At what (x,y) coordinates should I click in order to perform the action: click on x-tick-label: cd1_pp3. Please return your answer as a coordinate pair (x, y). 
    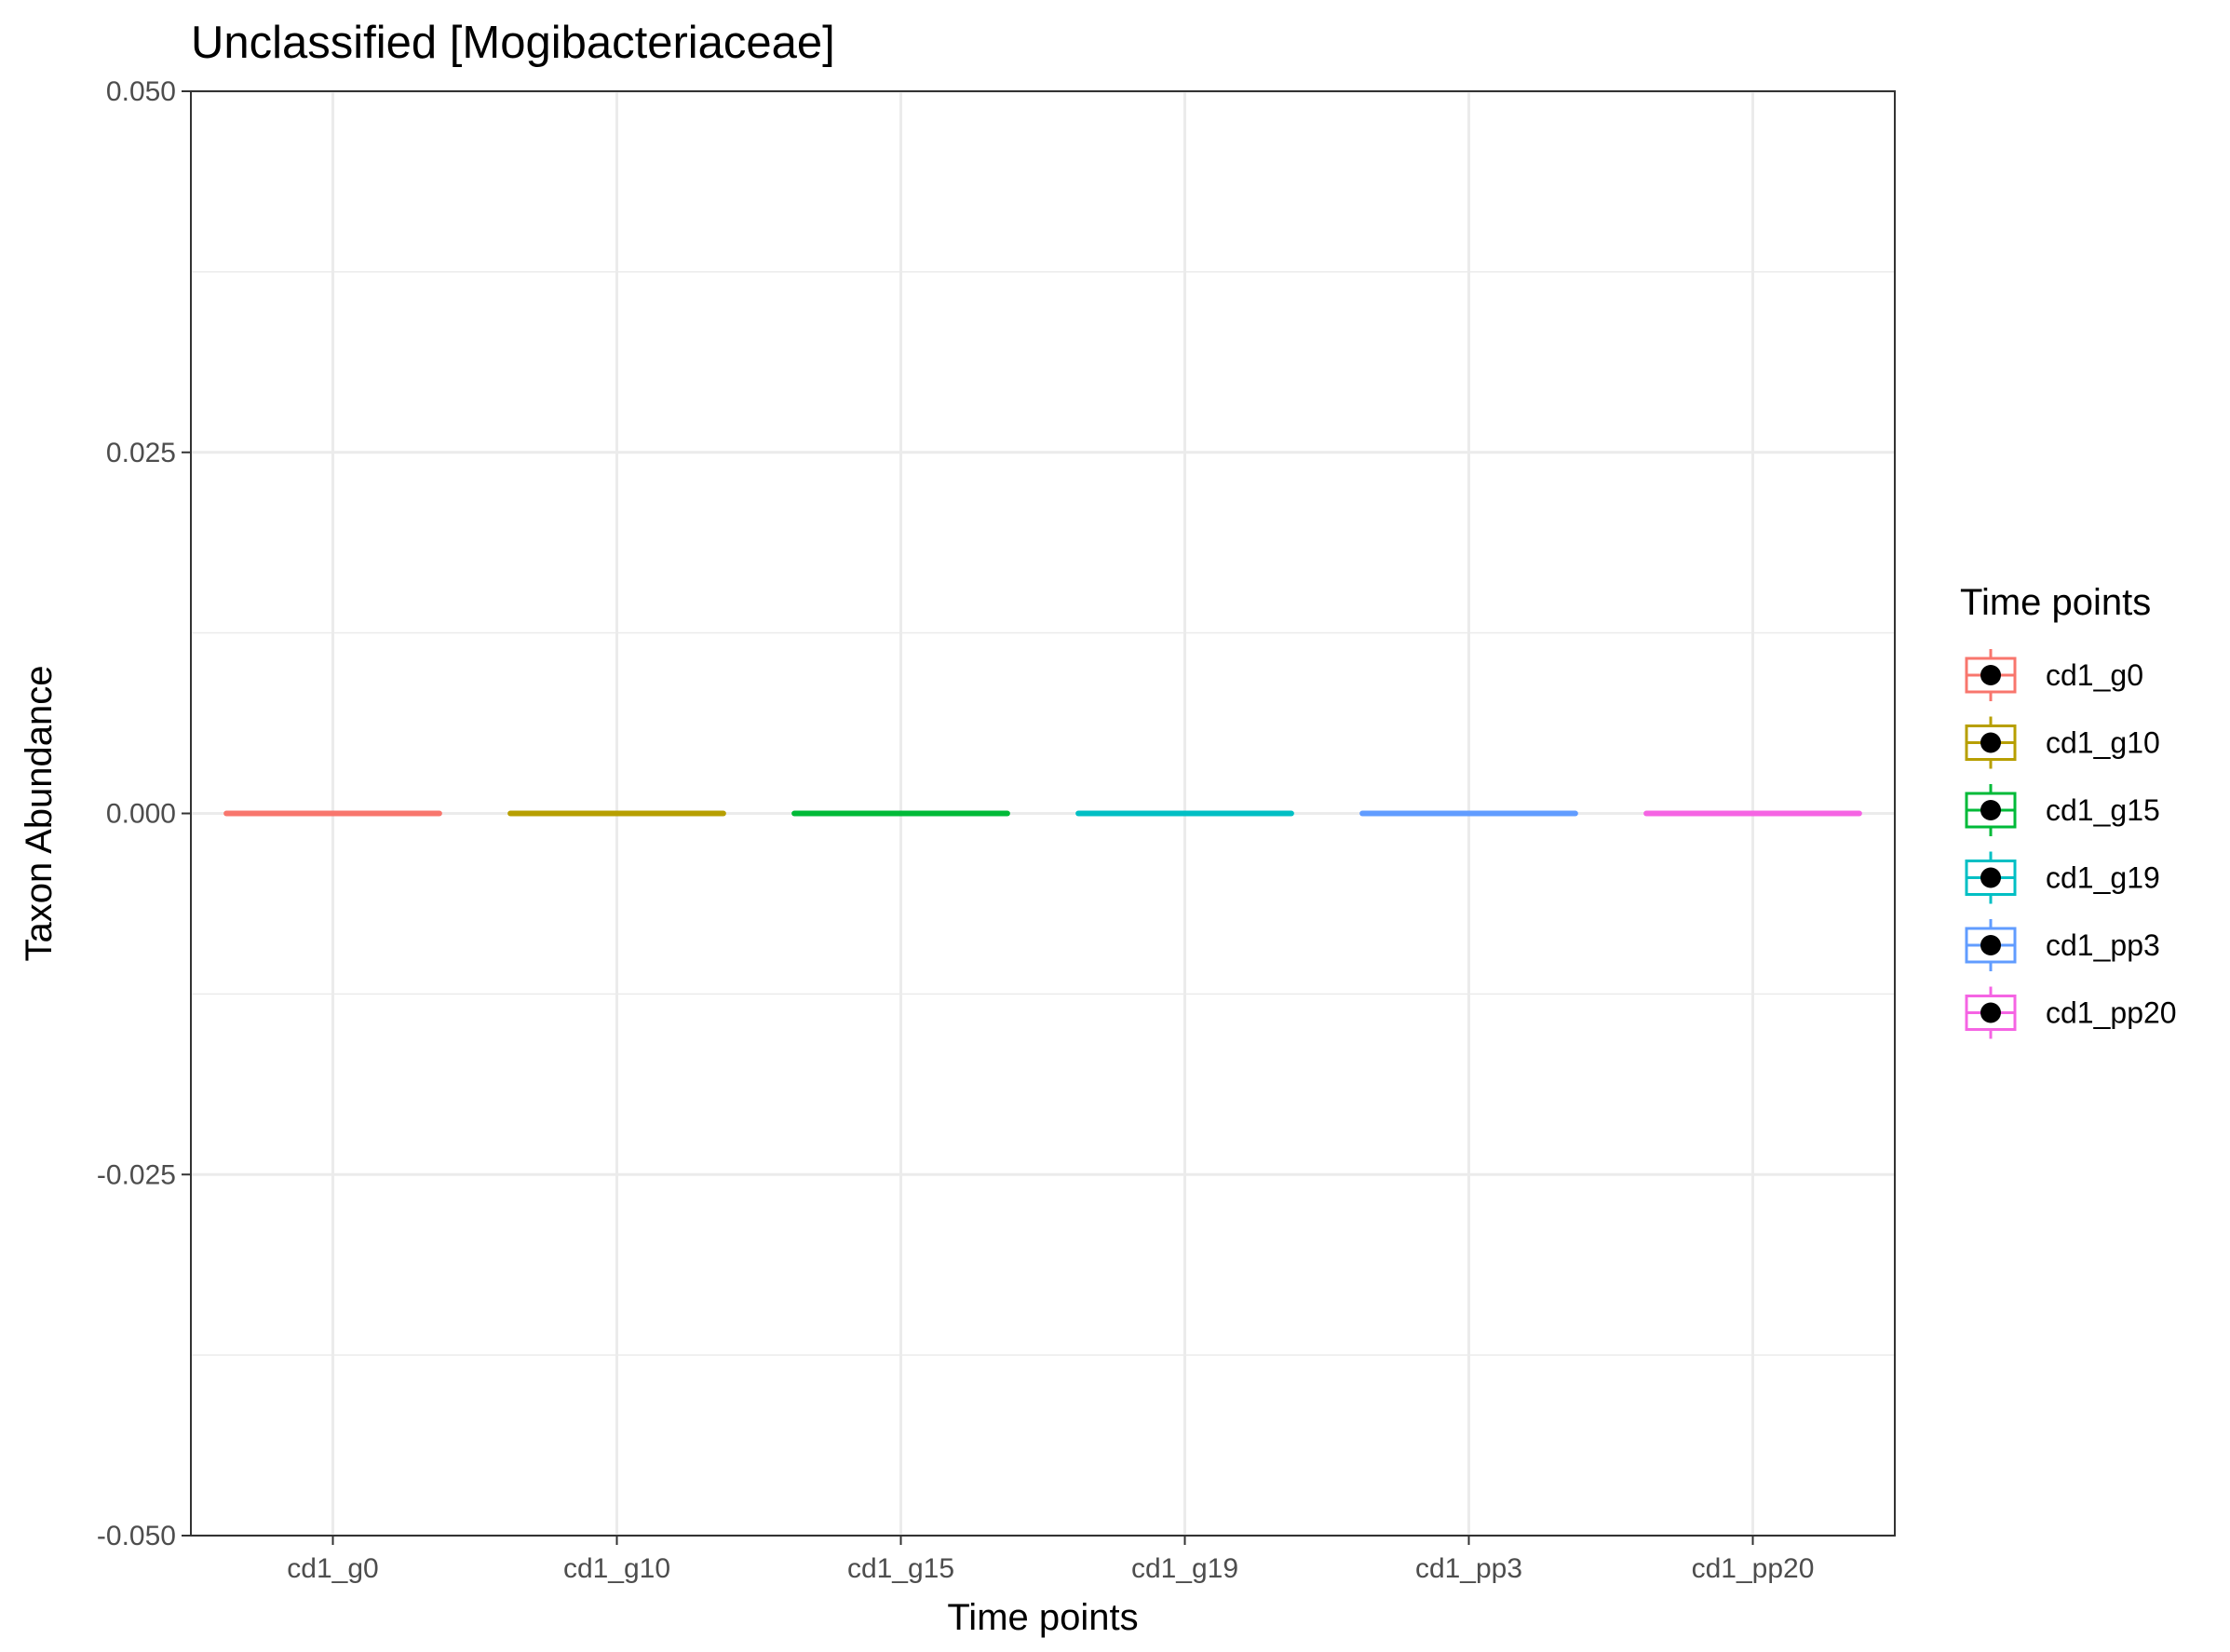
    Looking at the image, I should click on (1469, 1568).